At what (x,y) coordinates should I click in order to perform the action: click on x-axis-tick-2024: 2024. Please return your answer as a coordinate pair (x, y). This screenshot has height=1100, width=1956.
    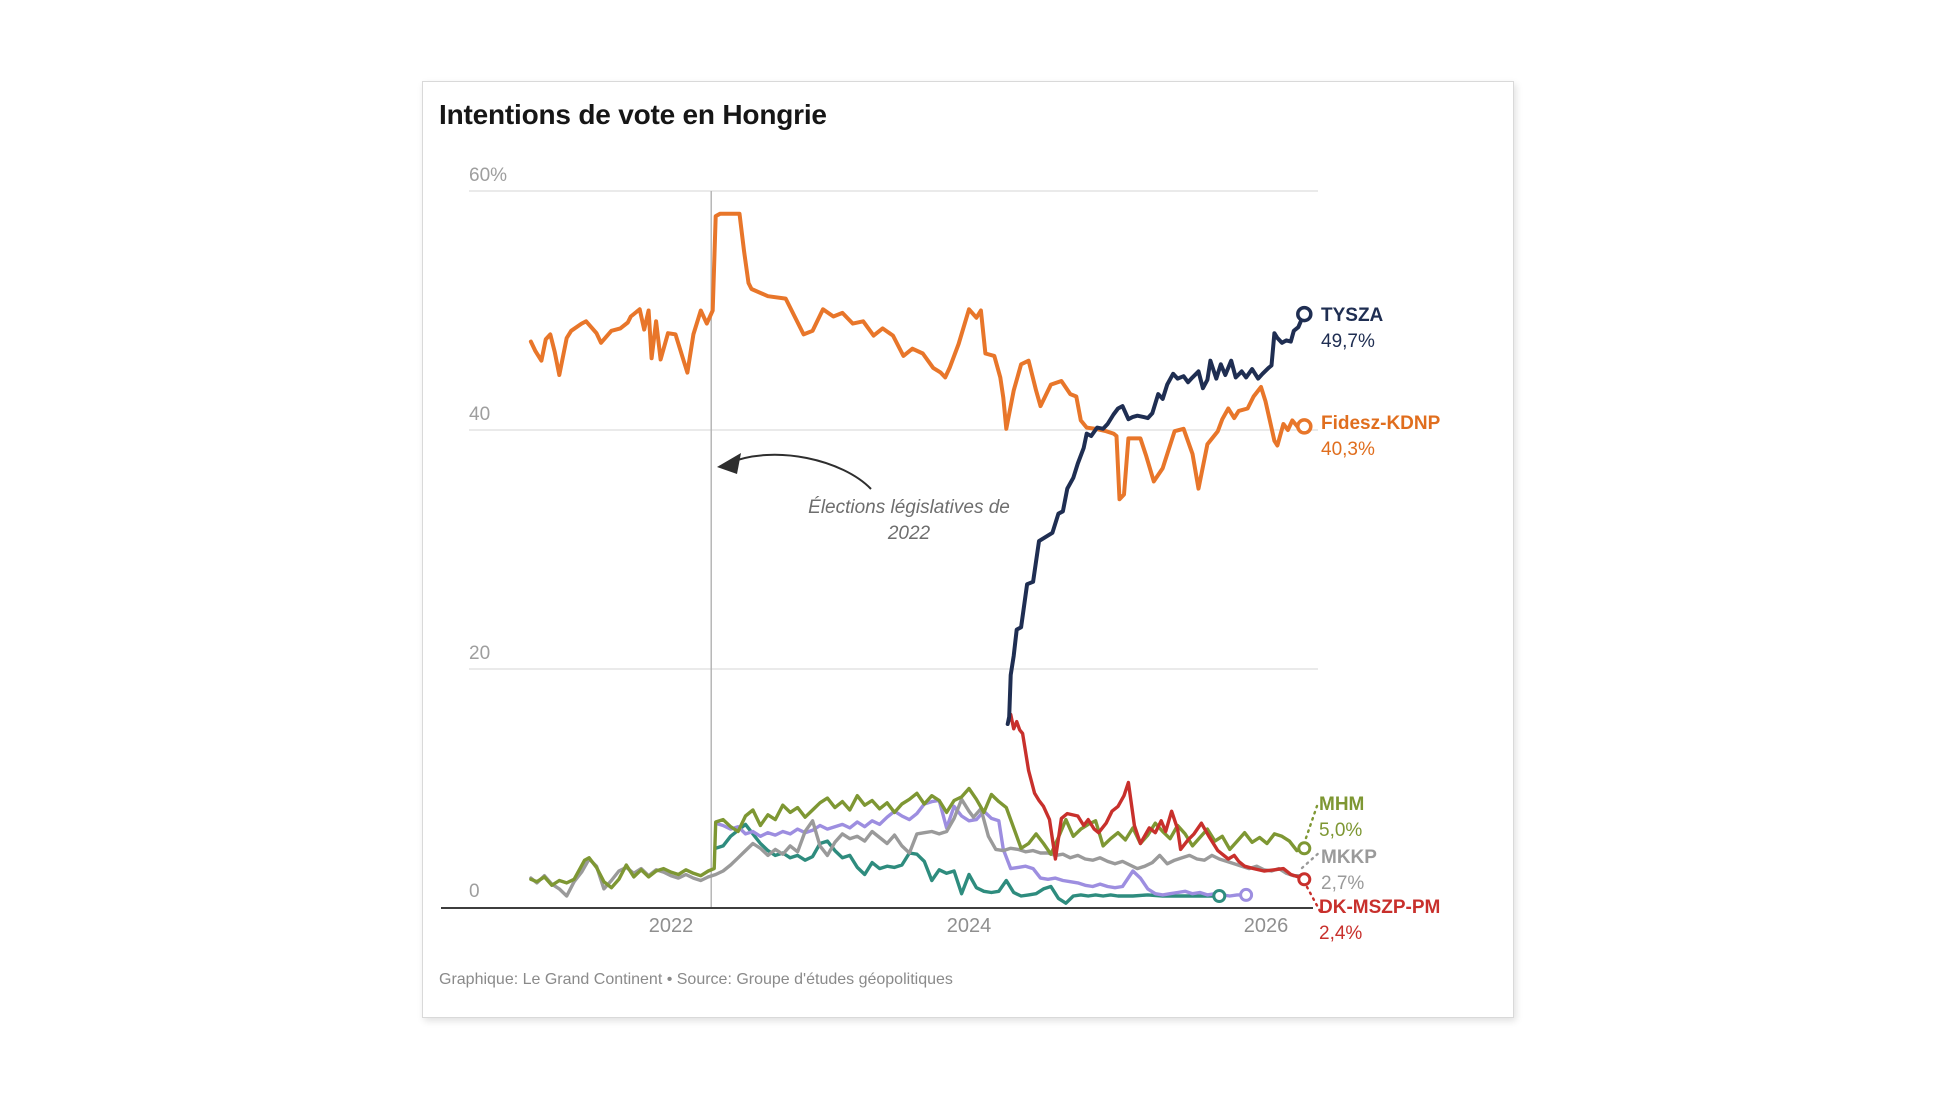
    Looking at the image, I should click on (969, 926).